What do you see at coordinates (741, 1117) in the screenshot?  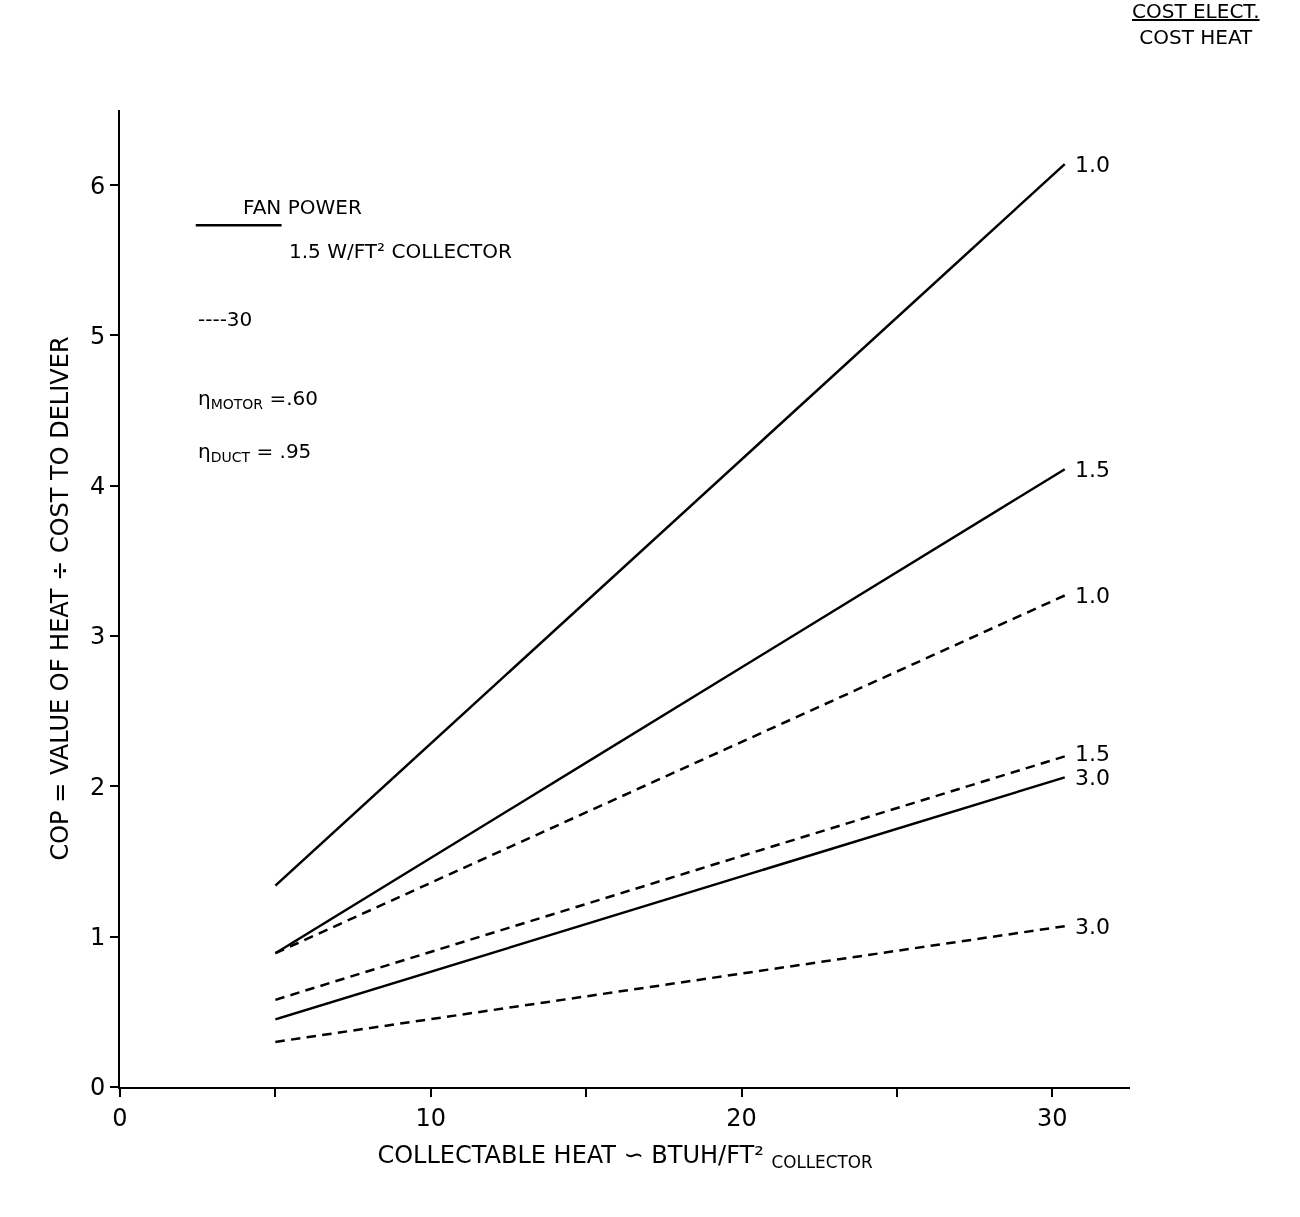 I see `x-tick-label: 20` at bounding box center [741, 1117].